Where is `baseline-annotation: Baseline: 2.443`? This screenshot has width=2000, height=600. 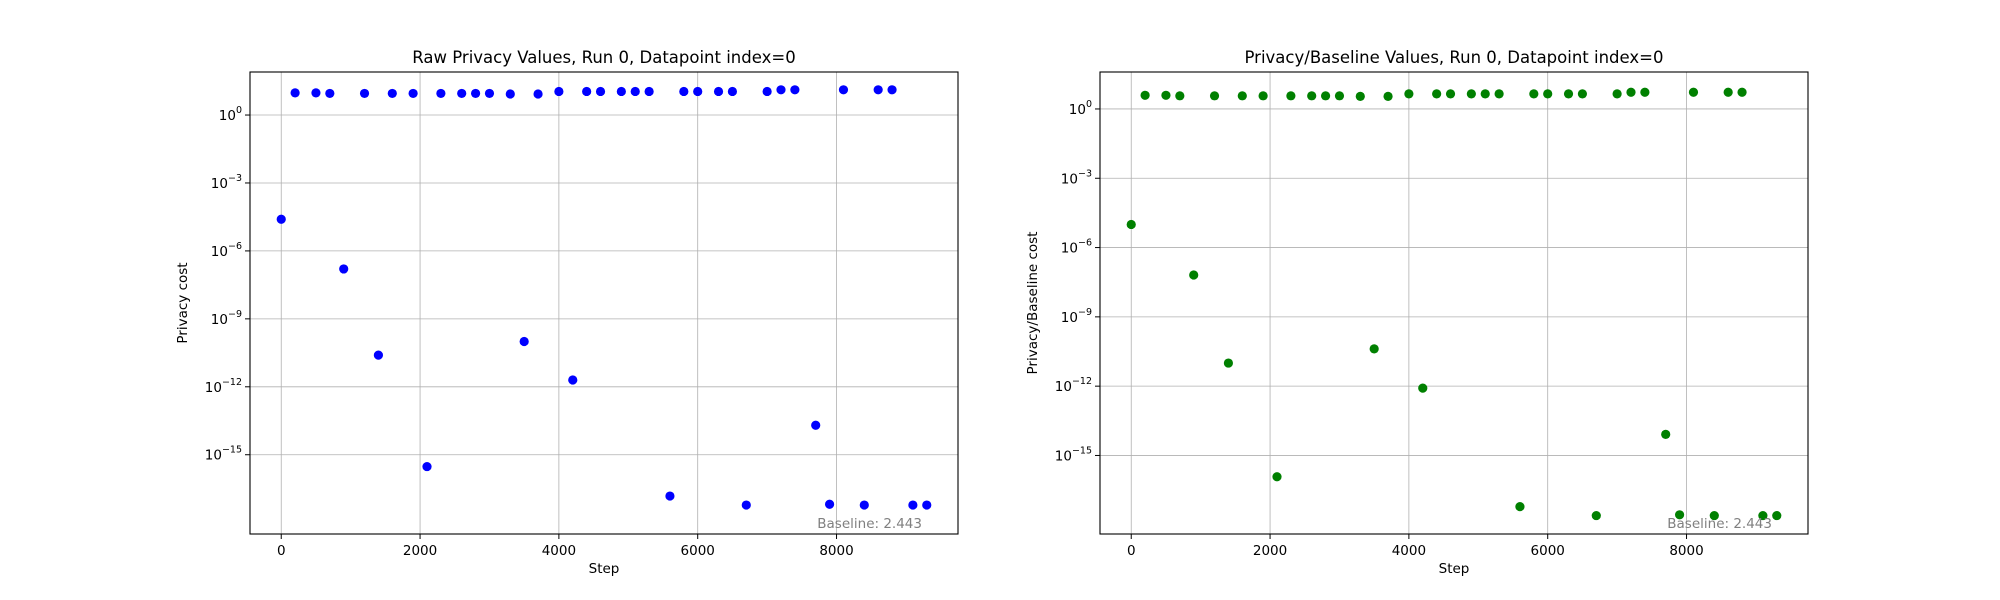 baseline-annotation: Baseline: 2.443 is located at coordinates (869, 524).